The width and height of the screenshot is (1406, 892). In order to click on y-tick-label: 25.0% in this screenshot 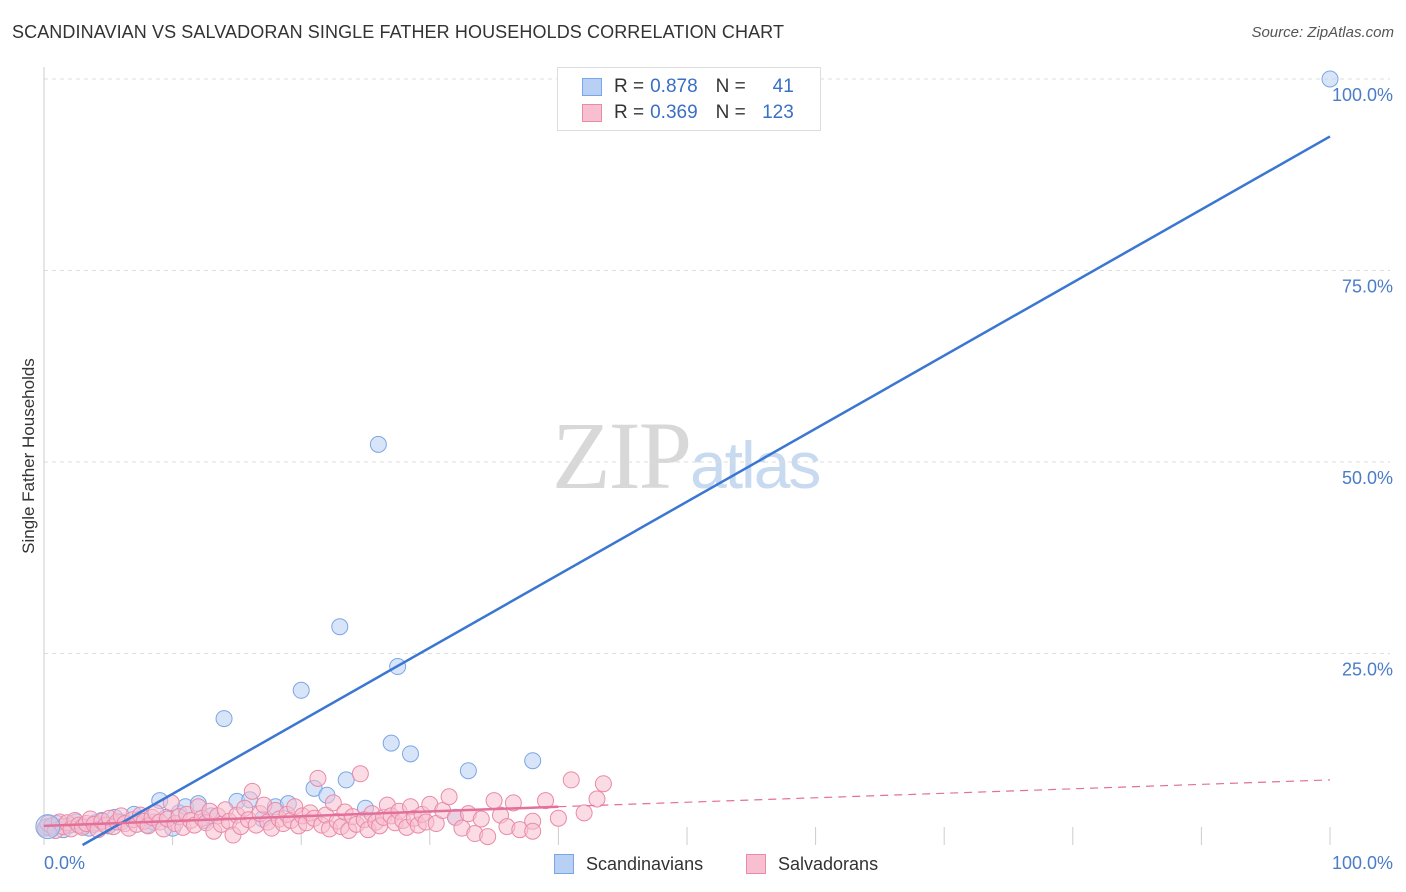, I will do `click(1367, 670)`.